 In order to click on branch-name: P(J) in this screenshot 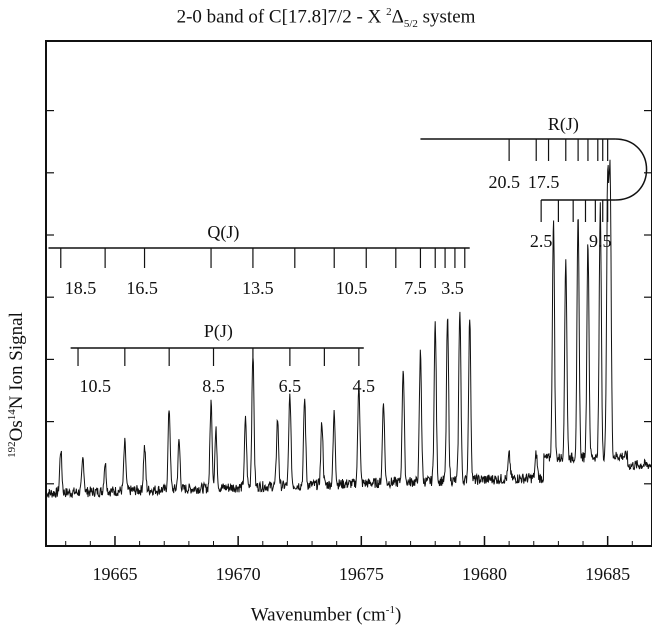, I will do `click(218, 331)`.